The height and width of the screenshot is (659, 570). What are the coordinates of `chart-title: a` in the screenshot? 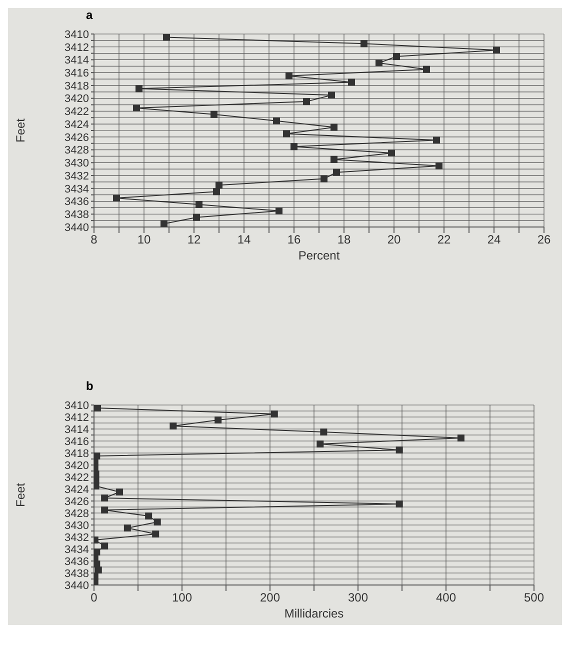 It's located at (90, 15).